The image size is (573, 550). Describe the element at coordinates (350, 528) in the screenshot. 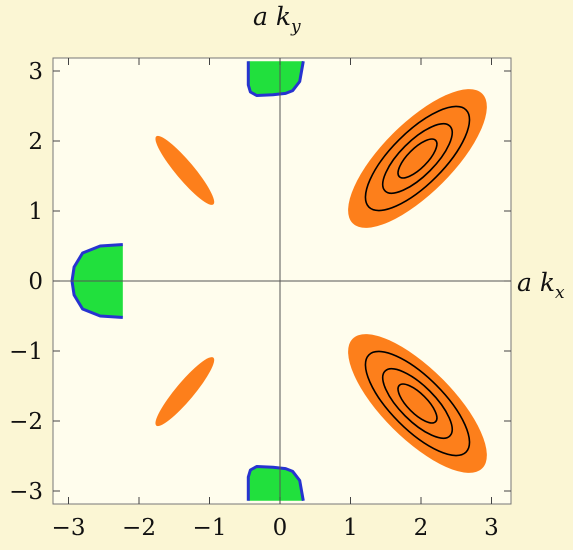

I see `x-tick-label: 1` at that location.